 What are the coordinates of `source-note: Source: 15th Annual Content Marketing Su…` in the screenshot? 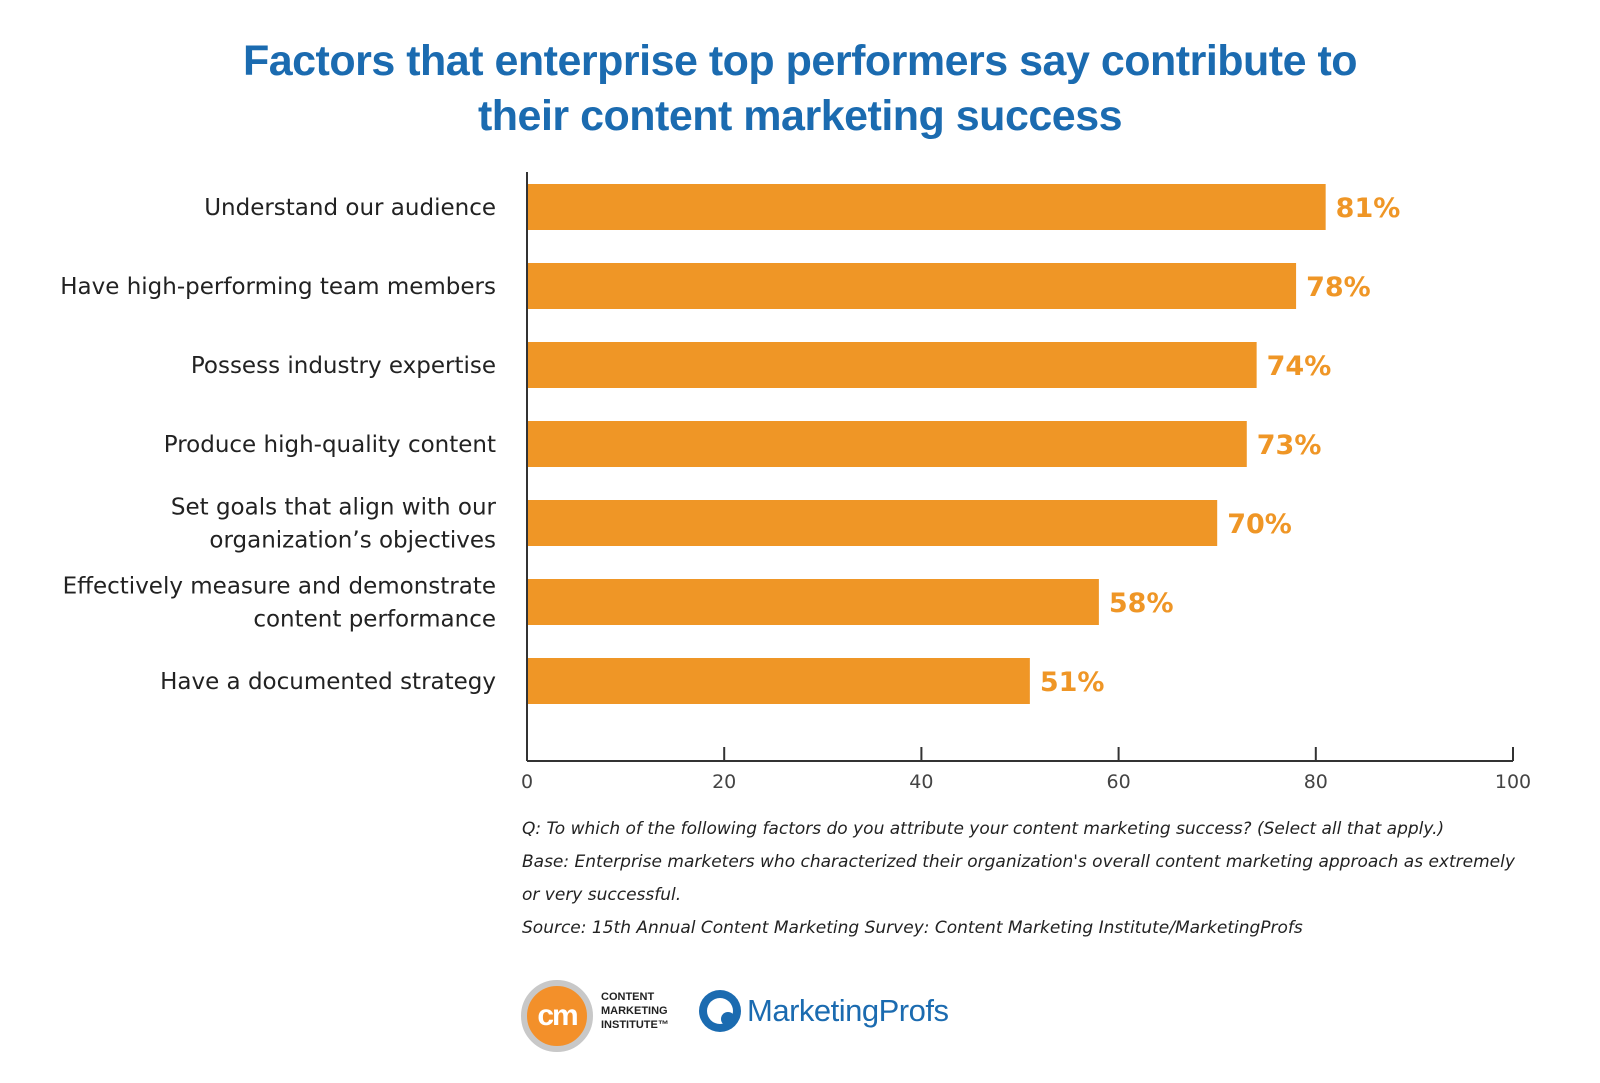 It's located at (912, 928).